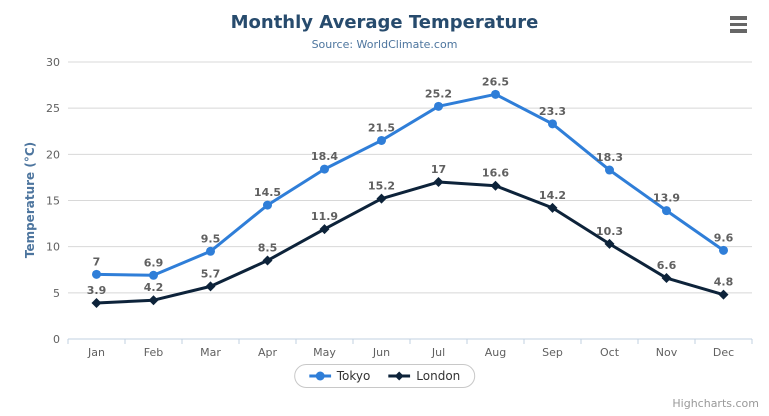 This screenshot has width=769, height=416. I want to click on x-axis-tick-label: Apr, so click(268, 352).